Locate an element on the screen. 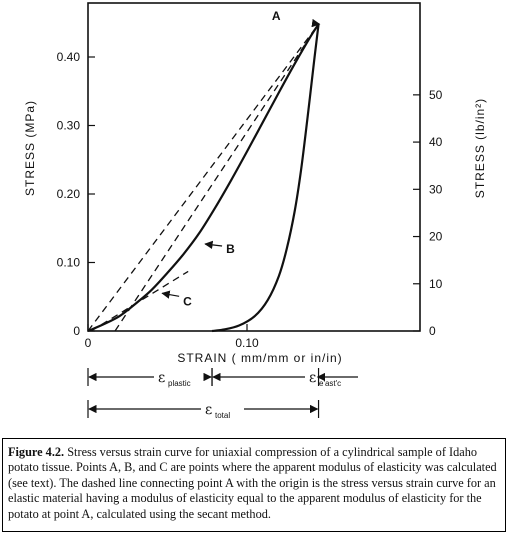  y-tick-label-left: 0.30 is located at coordinates (69, 126).